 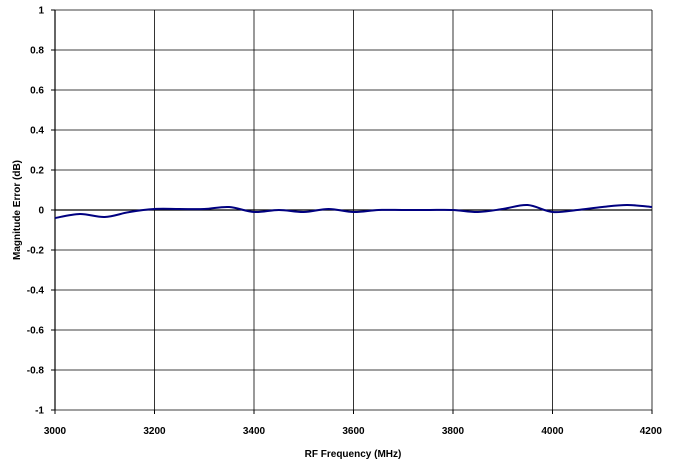 I want to click on y-tick-label: -0.8, so click(x=36, y=371).